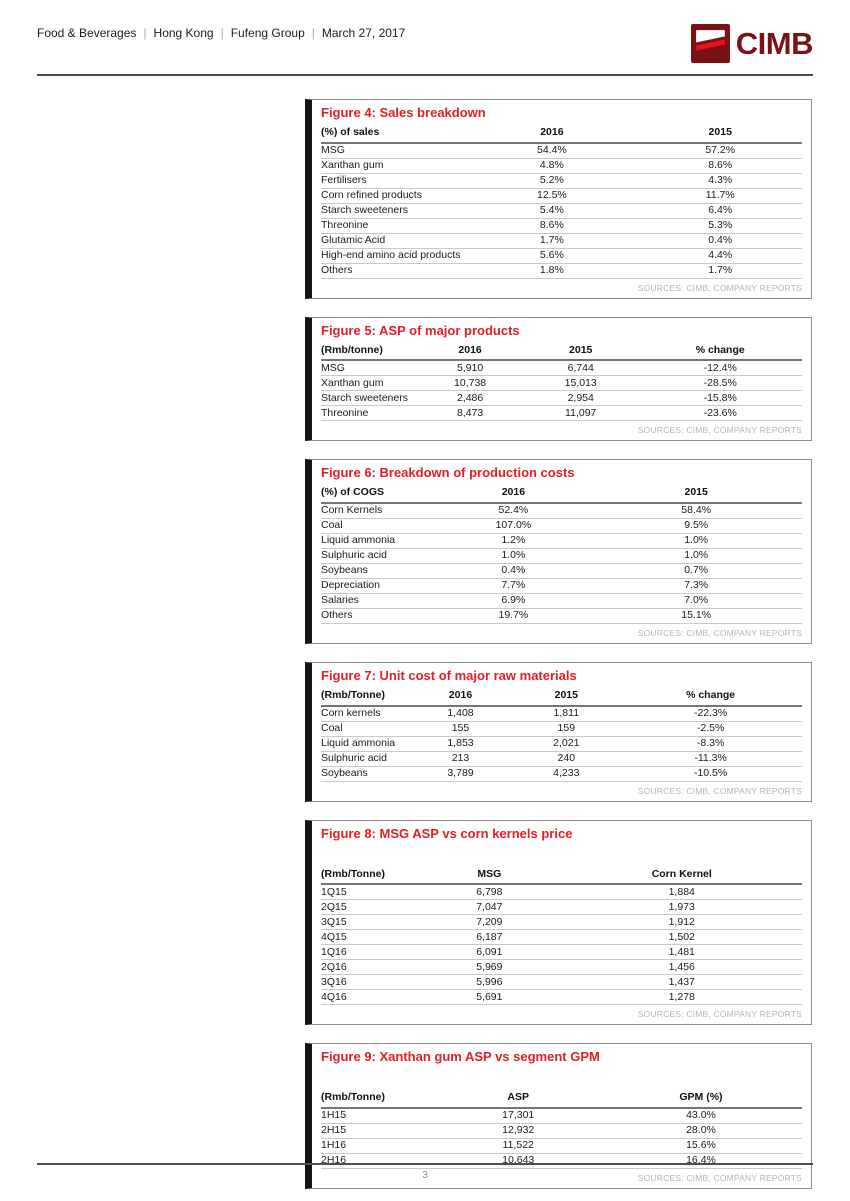 The height and width of the screenshot is (1201, 850). I want to click on table-cell: 4.3%, so click(720, 181).